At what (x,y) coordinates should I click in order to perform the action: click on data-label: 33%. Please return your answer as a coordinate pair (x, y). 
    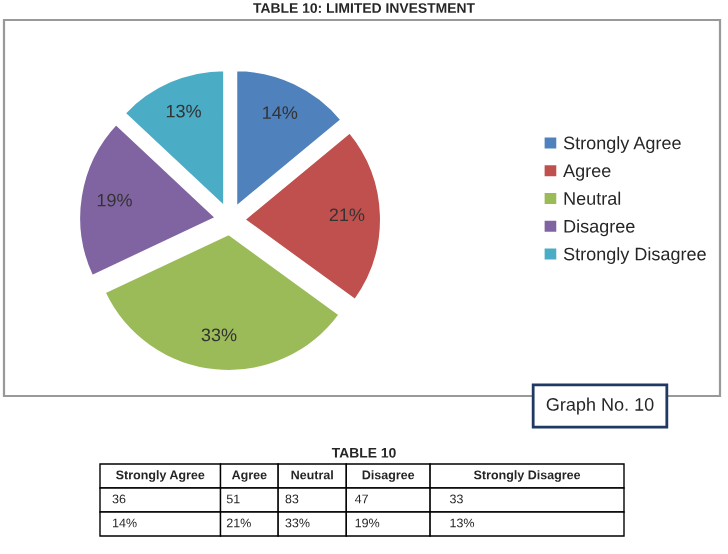
    Looking at the image, I should click on (219, 335).